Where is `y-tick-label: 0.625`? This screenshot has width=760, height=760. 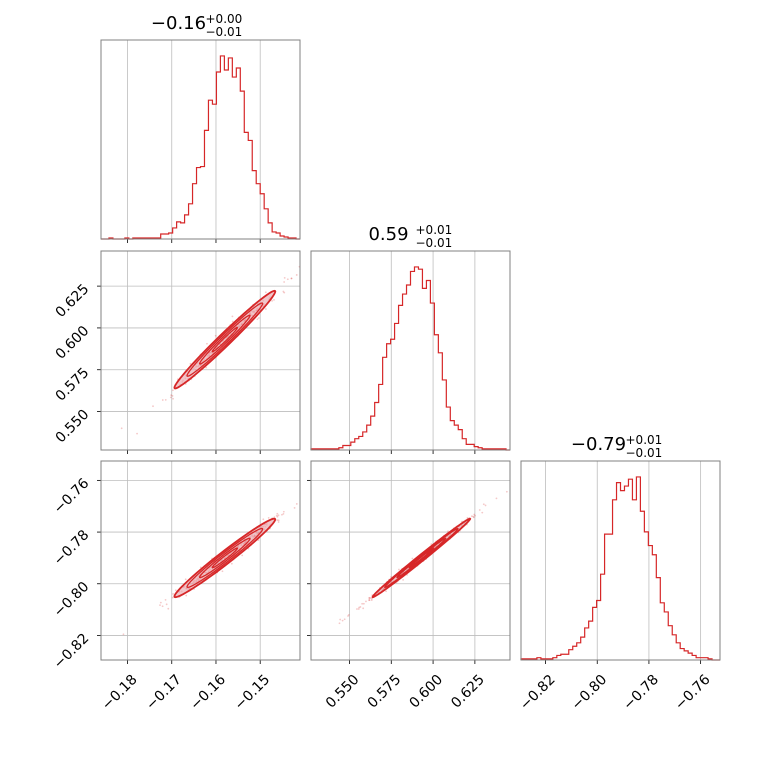 y-tick-label: 0.625 is located at coordinates (73, 301).